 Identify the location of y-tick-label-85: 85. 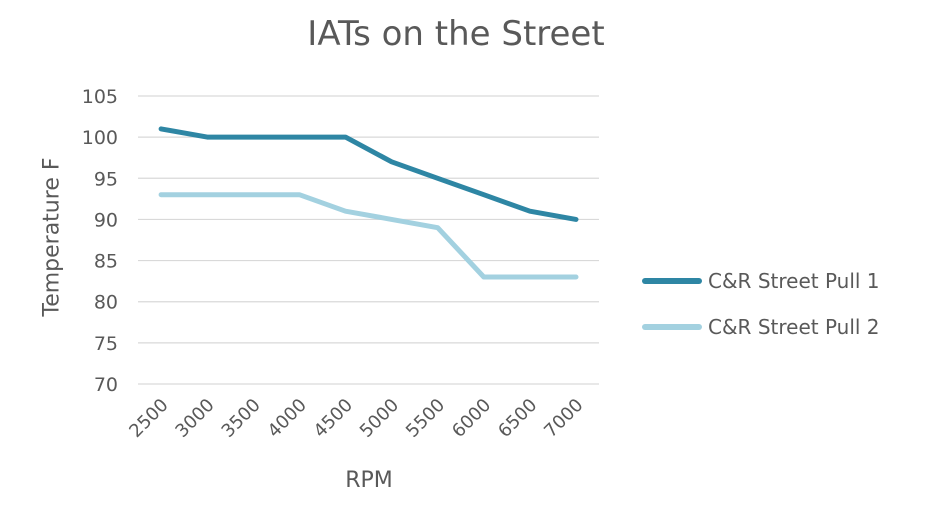
(106, 262).